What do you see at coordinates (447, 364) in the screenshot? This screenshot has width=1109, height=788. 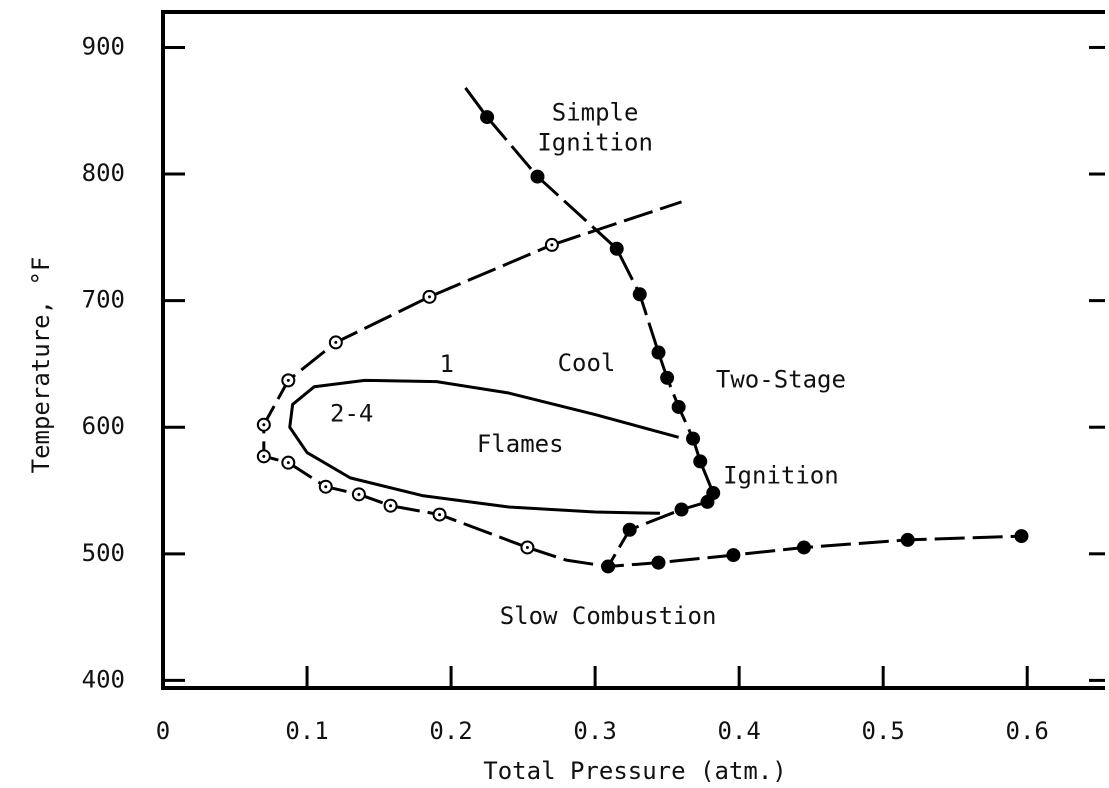 I see `annotation: 1` at bounding box center [447, 364].